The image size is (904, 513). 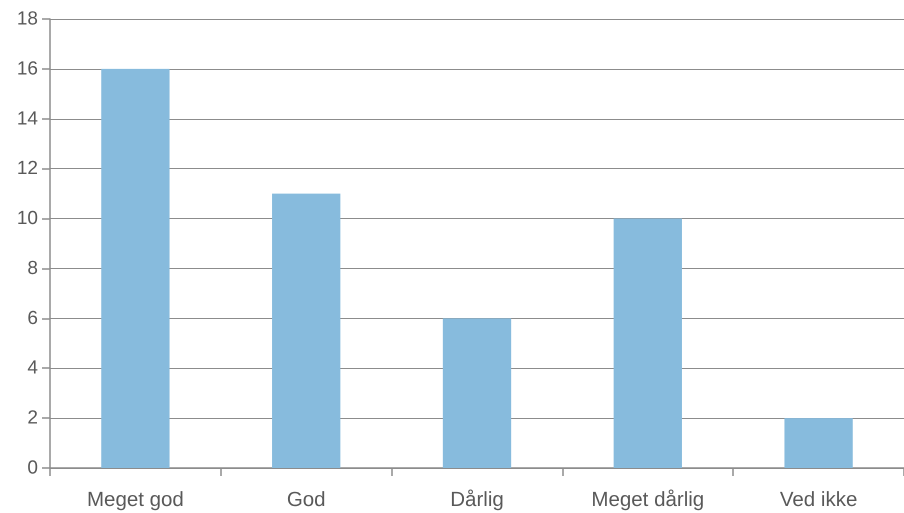 I want to click on y-tick-label: 14, so click(x=27, y=119).